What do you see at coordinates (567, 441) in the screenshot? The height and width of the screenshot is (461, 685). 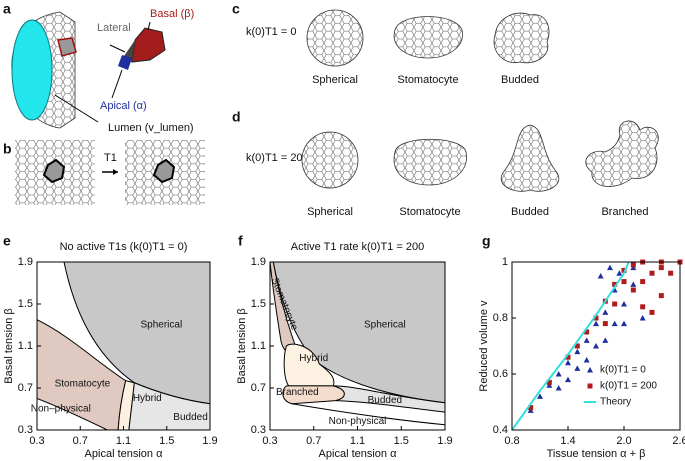 I see `x-tick-label: 1.4` at bounding box center [567, 441].